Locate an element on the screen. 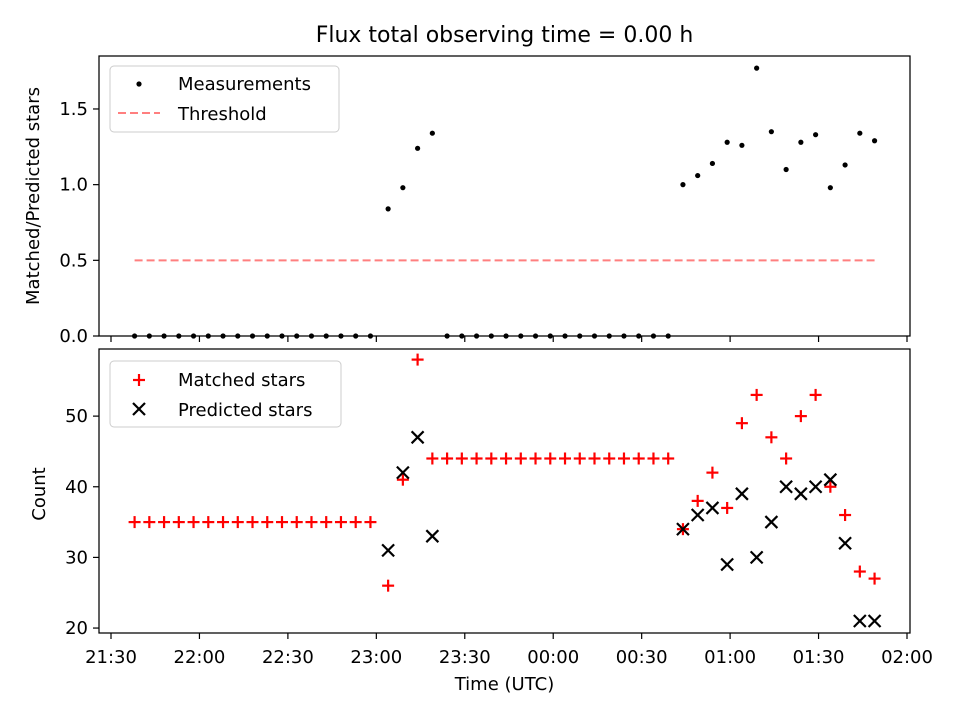 This screenshot has height=720, width=960. bottom-y-axis: 20 30 40 50 is located at coordinates (82, 522).